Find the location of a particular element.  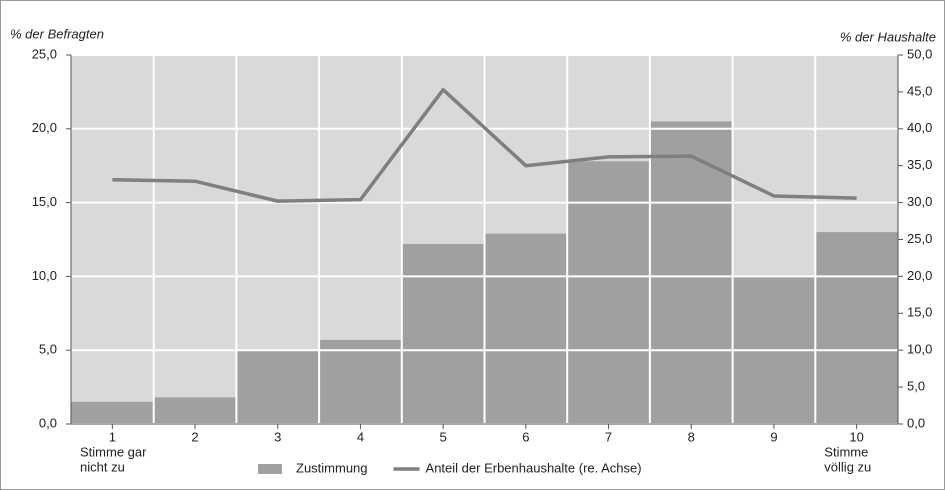

x-tick-label: 8 is located at coordinates (691, 436).